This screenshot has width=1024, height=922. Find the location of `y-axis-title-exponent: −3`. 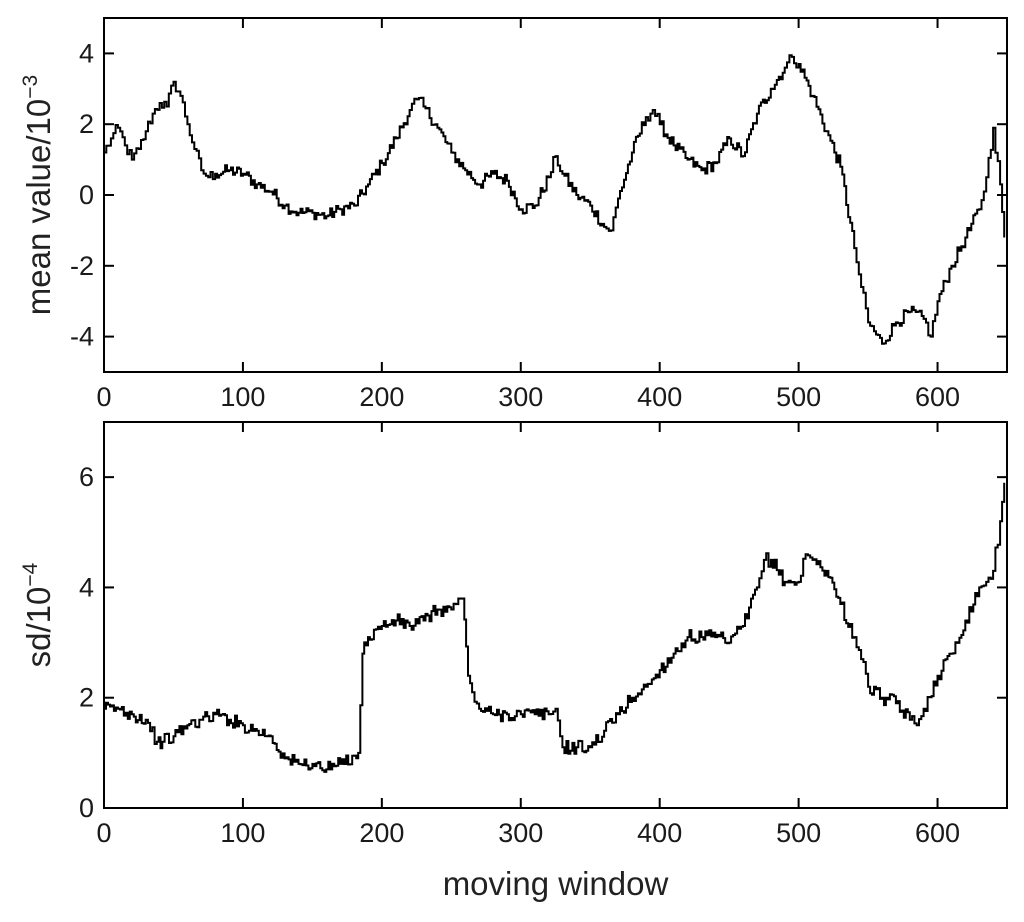

y-axis-title-exponent: −3 is located at coordinates (30, 87).